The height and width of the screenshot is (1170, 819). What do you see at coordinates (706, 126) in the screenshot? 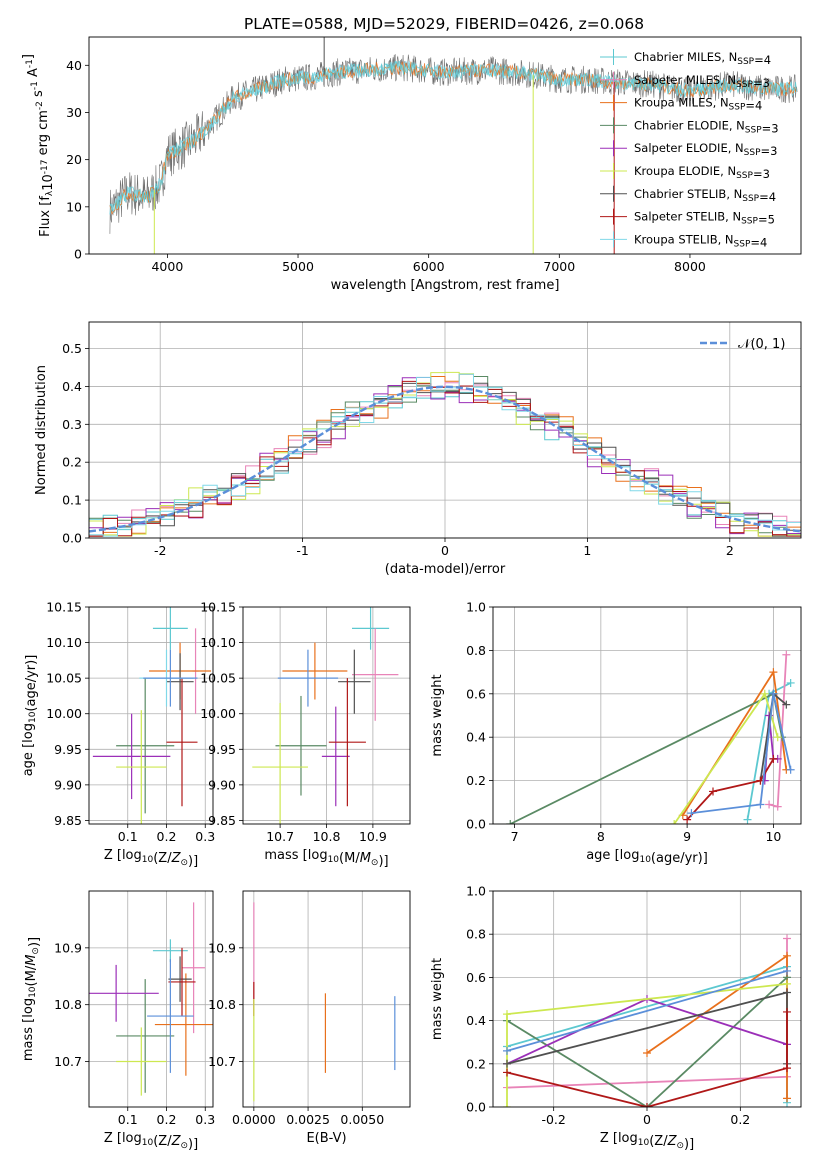
I see `legend-label: Chabrier ELODIE, NSSP=3` at bounding box center [706, 126].